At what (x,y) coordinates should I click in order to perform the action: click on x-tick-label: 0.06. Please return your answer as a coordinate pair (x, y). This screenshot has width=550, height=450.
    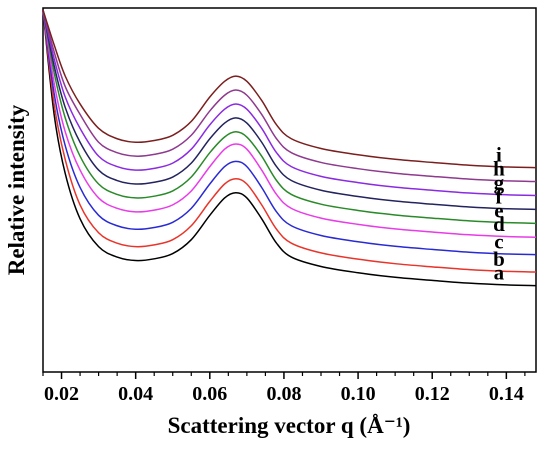
    Looking at the image, I should click on (209, 394).